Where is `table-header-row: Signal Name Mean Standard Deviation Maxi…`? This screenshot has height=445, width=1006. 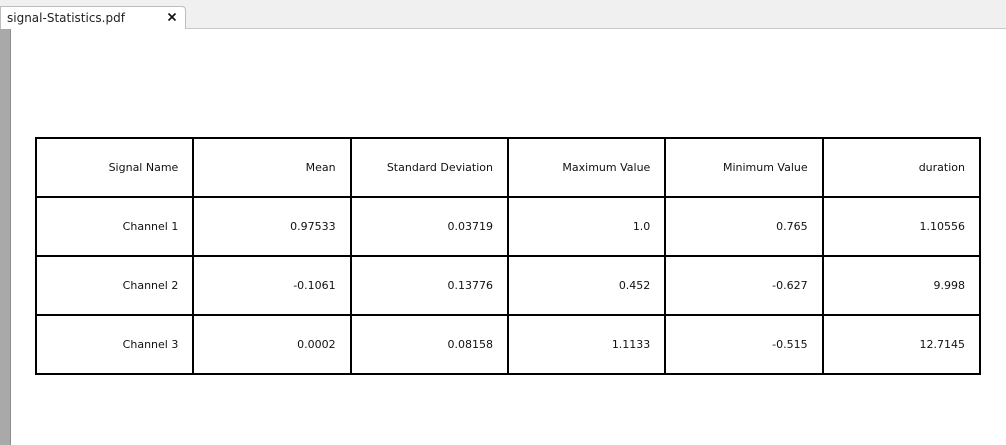 table-header-row: Signal Name Mean Standard Deviation Maxi… is located at coordinates (508, 167).